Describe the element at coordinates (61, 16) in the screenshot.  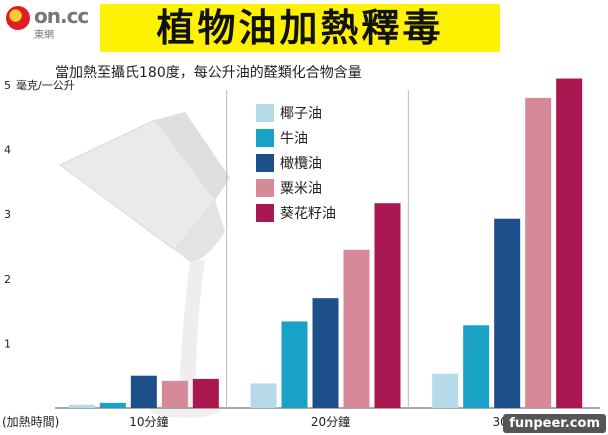
I see `logo-text: on.cc` at that location.